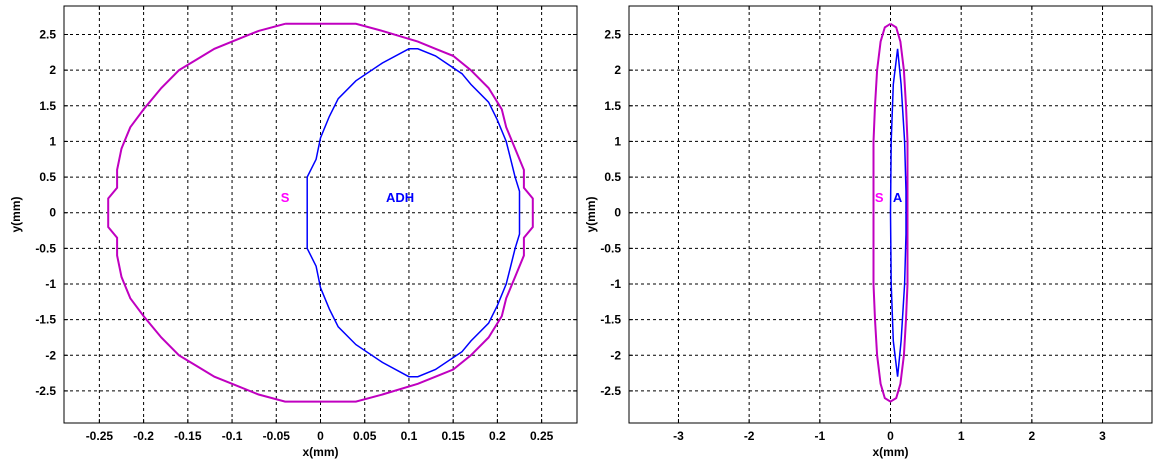 Image resolution: width=1158 pixels, height=466 pixels. What do you see at coordinates (277, 436) in the screenshot?
I see `x-tick-label: -0.05` at bounding box center [277, 436].